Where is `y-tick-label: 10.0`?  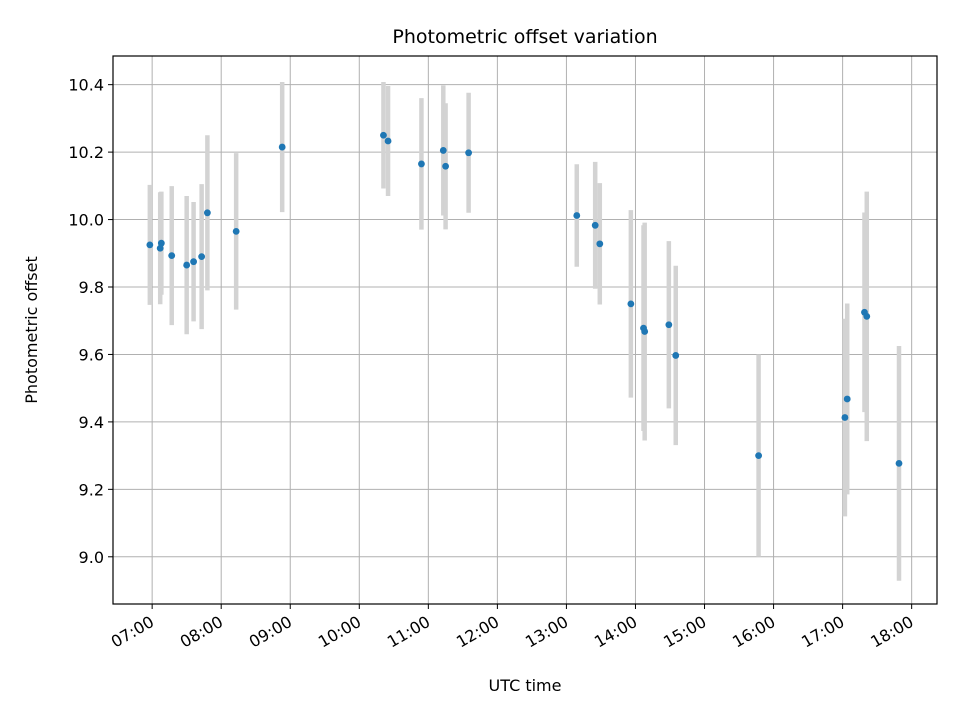
y-tick-label: 10.0 is located at coordinates (86, 220).